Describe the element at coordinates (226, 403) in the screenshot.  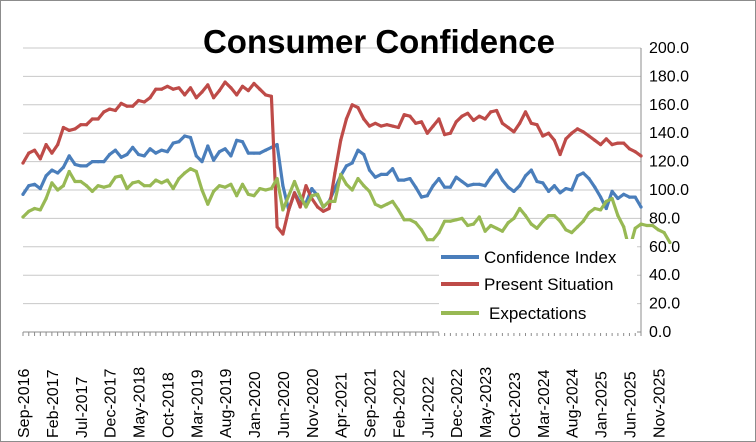
I see `x-tick-label: Aug-2019` at that location.